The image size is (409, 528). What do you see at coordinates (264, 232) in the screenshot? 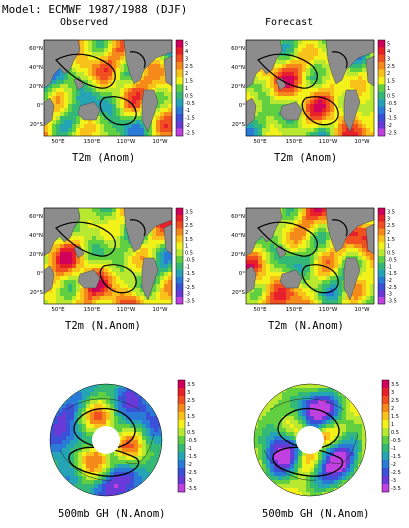
I see `forecast-t2m-nanom-land-mass` at bounding box center [264, 232].